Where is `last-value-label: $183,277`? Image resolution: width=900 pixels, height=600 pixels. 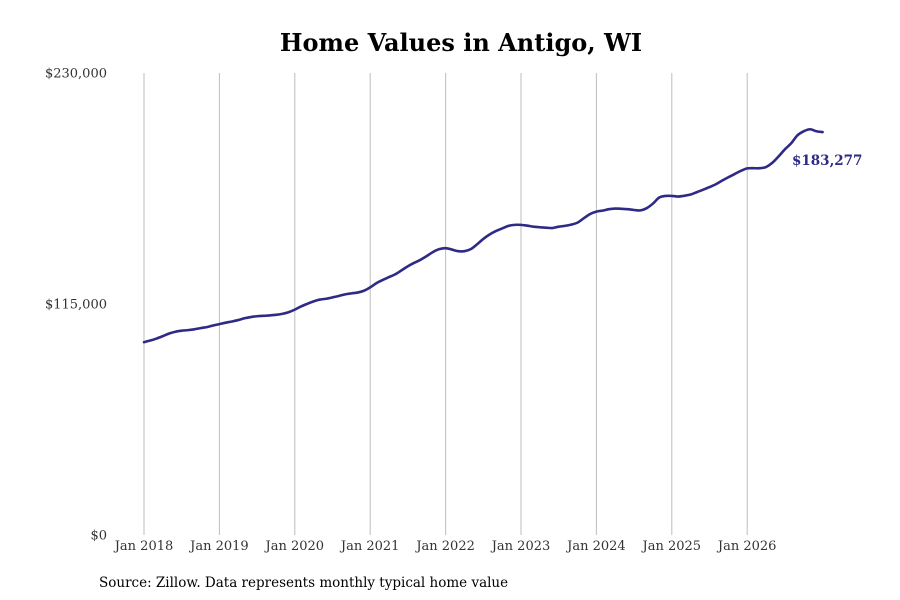 last-value-label: $183,277 is located at coordinates (827, 161).